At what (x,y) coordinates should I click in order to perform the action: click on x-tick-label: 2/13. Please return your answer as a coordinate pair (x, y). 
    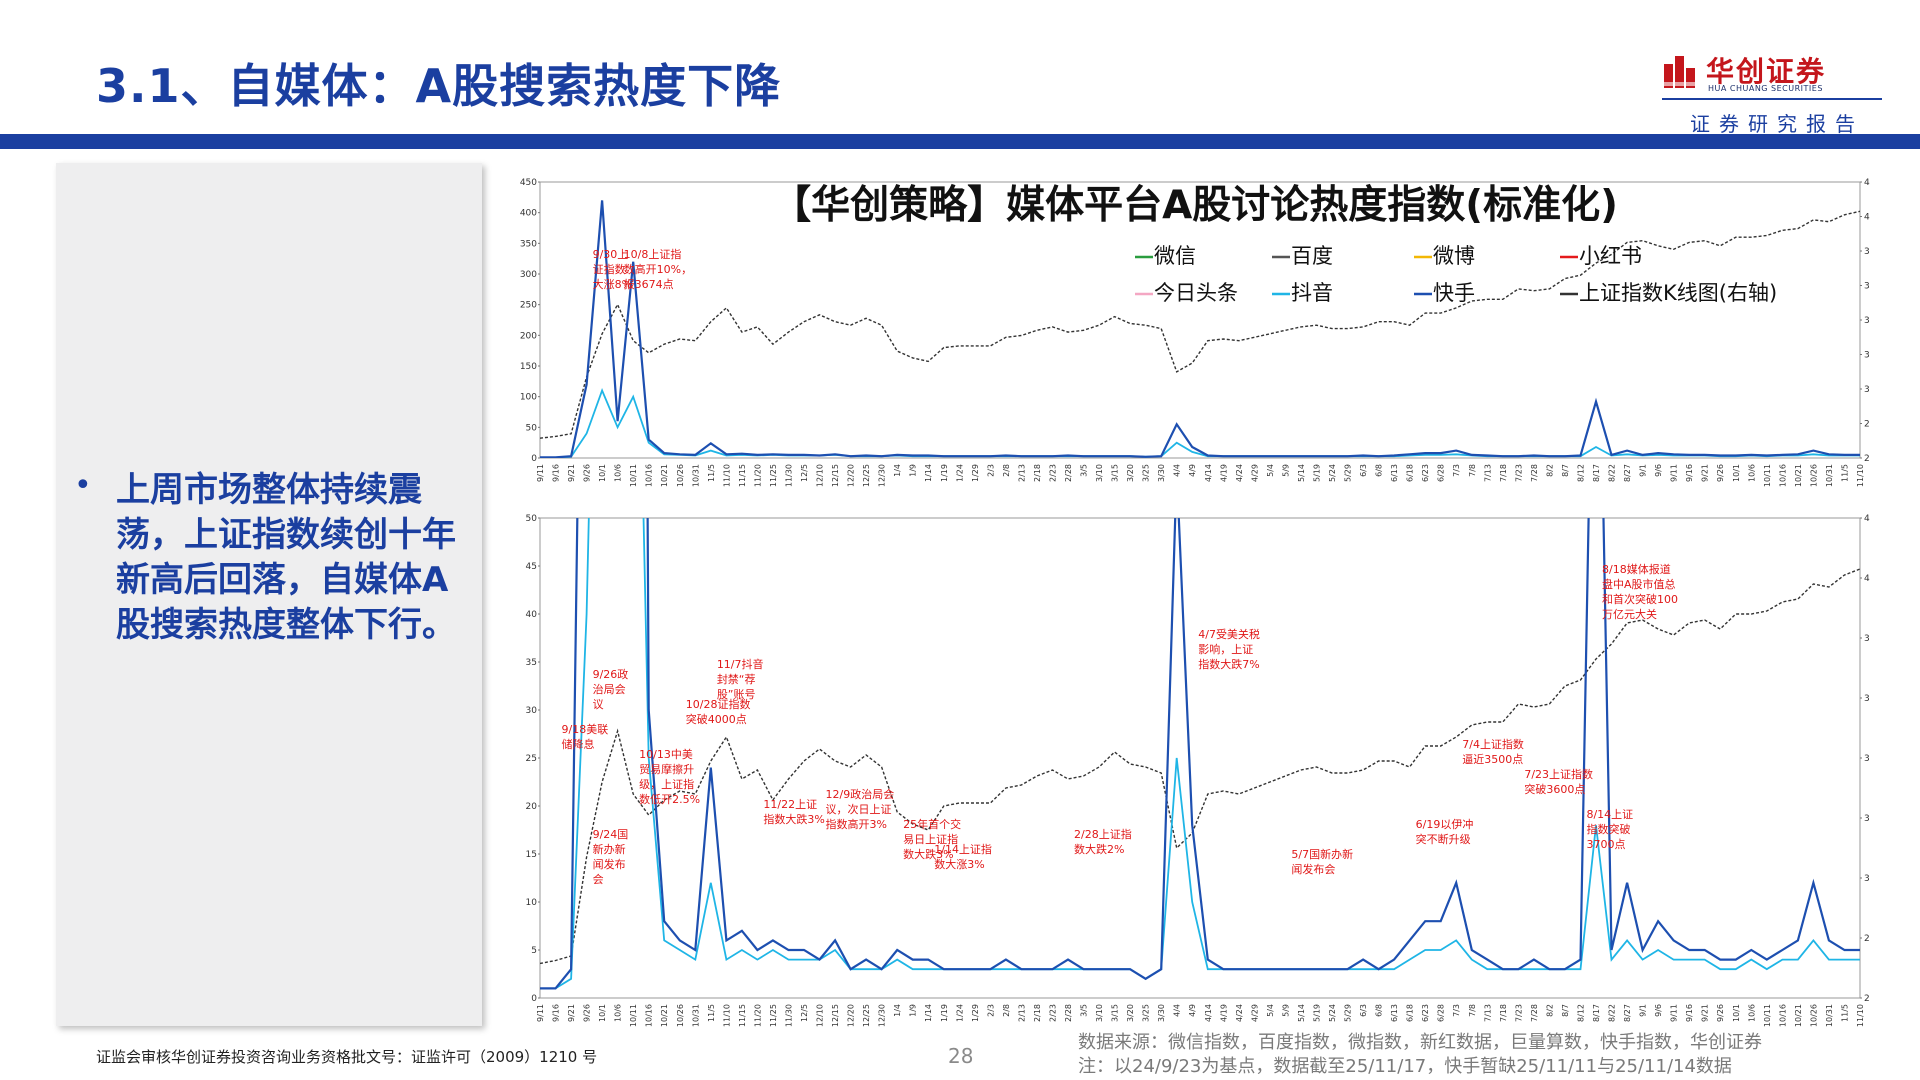
    Looking at the image, I should click on (1021, 473).